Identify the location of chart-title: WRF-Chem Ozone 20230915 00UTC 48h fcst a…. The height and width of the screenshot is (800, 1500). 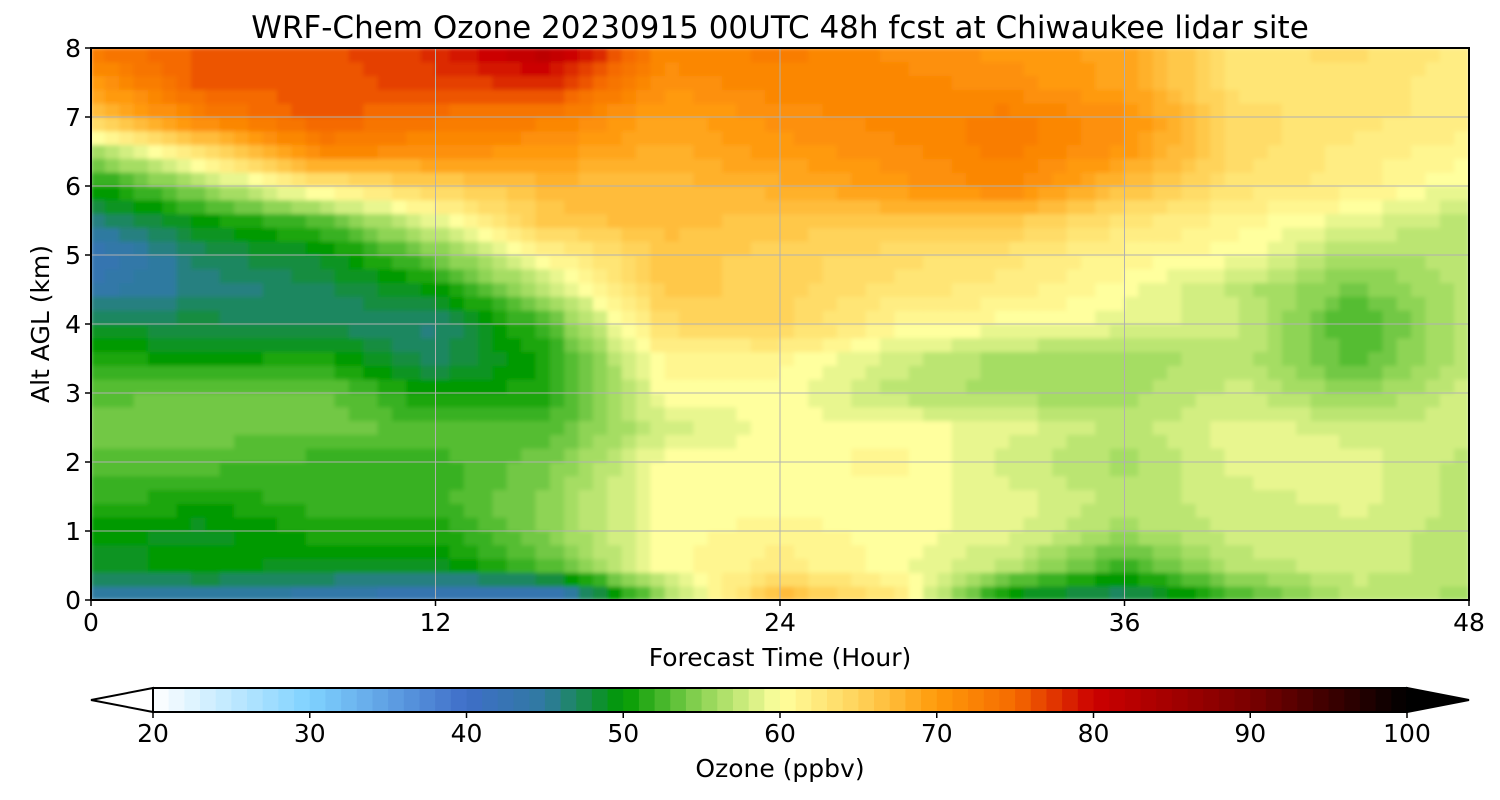
(780, 28).